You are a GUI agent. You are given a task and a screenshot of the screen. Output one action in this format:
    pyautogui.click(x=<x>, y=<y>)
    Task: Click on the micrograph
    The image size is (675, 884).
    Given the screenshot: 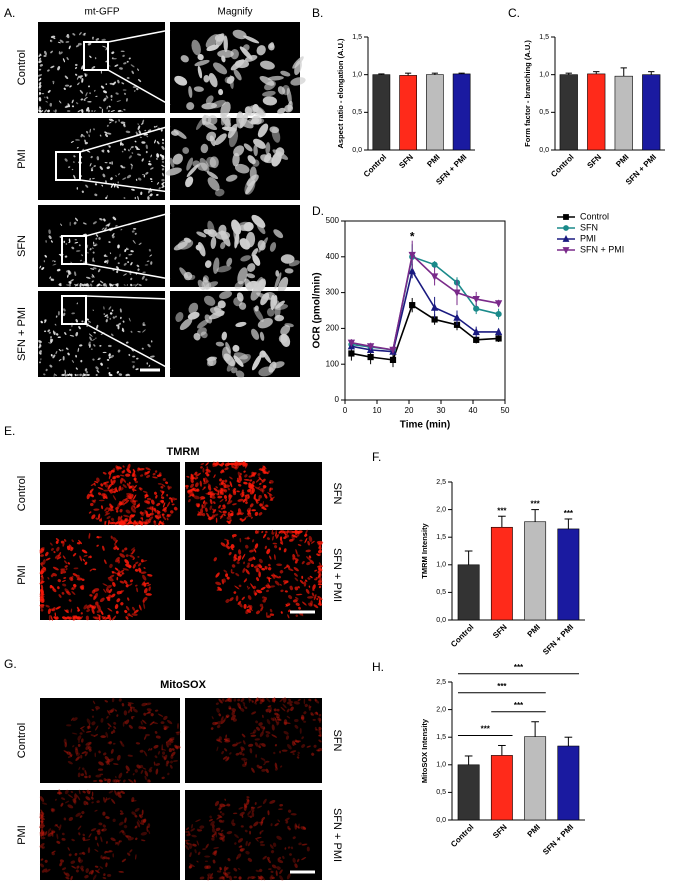 What is the action you would take?
    pyautogui.click(x=232, y=155)
    